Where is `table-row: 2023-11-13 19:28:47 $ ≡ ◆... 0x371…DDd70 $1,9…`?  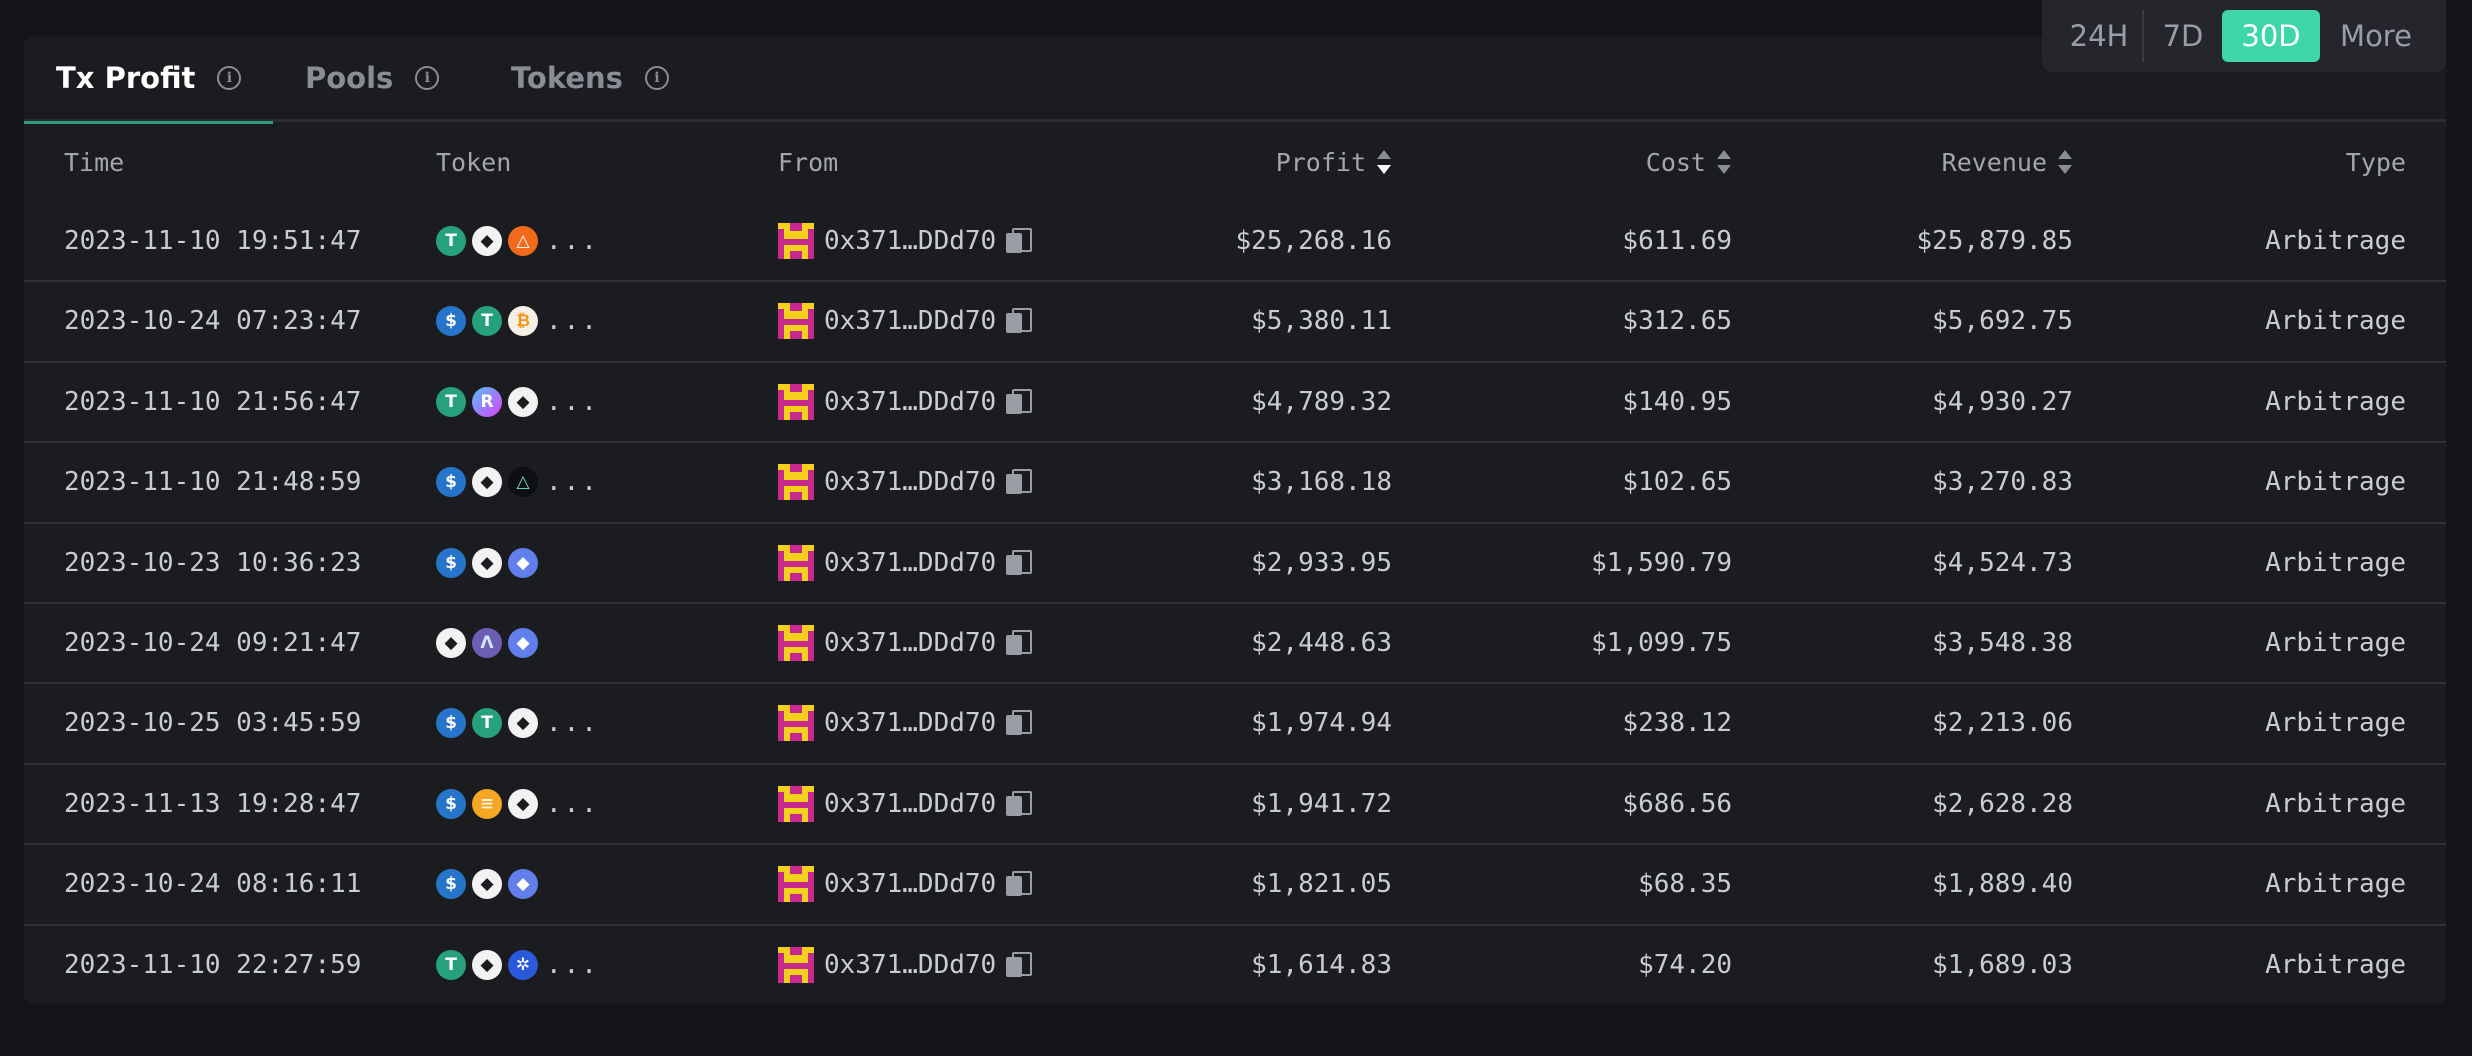
table-row: 2023-11-13 19:28:47 $ ≡ ◆... 0x371…DDd70 $1,9… is located at coordinates (1235, 805).